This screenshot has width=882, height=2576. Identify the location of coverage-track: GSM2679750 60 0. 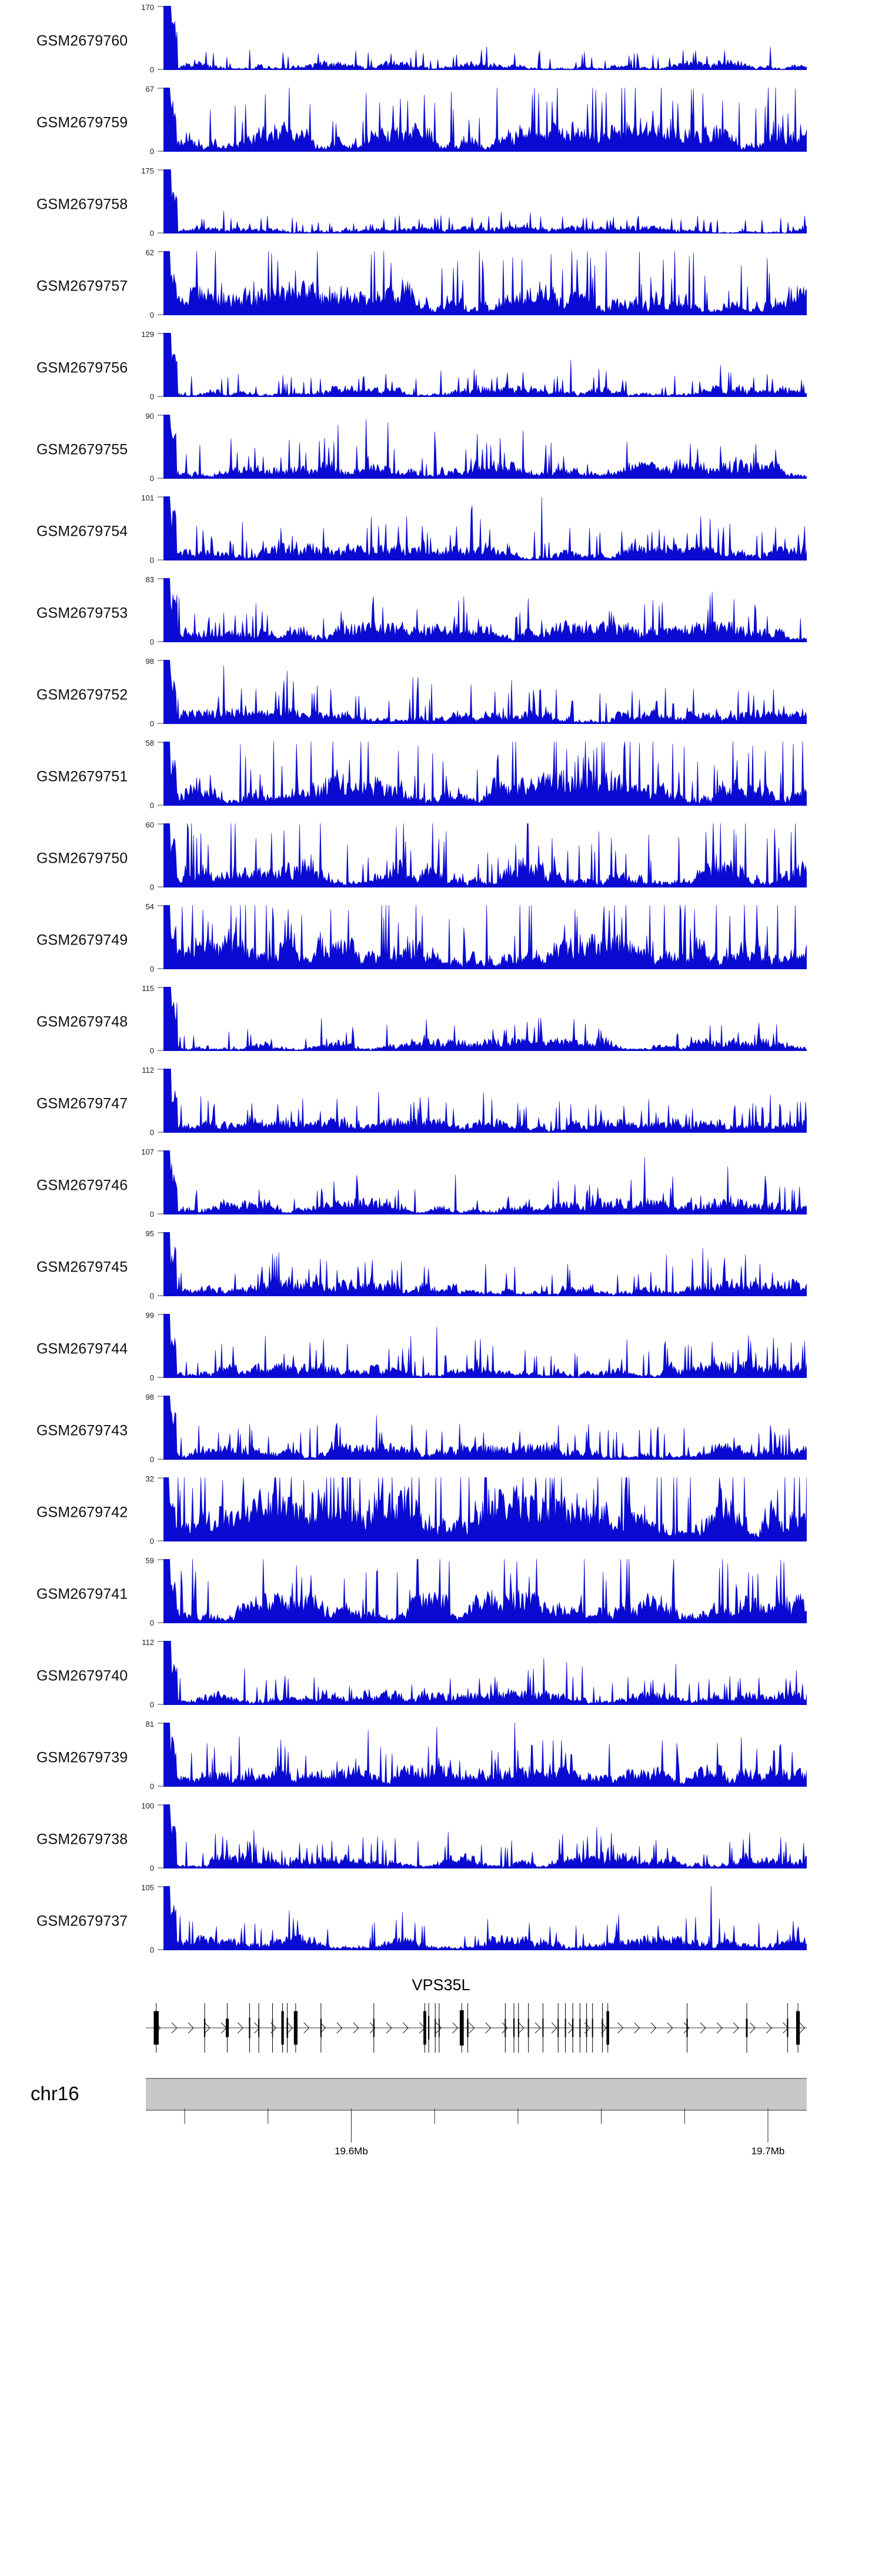
(441, 858).